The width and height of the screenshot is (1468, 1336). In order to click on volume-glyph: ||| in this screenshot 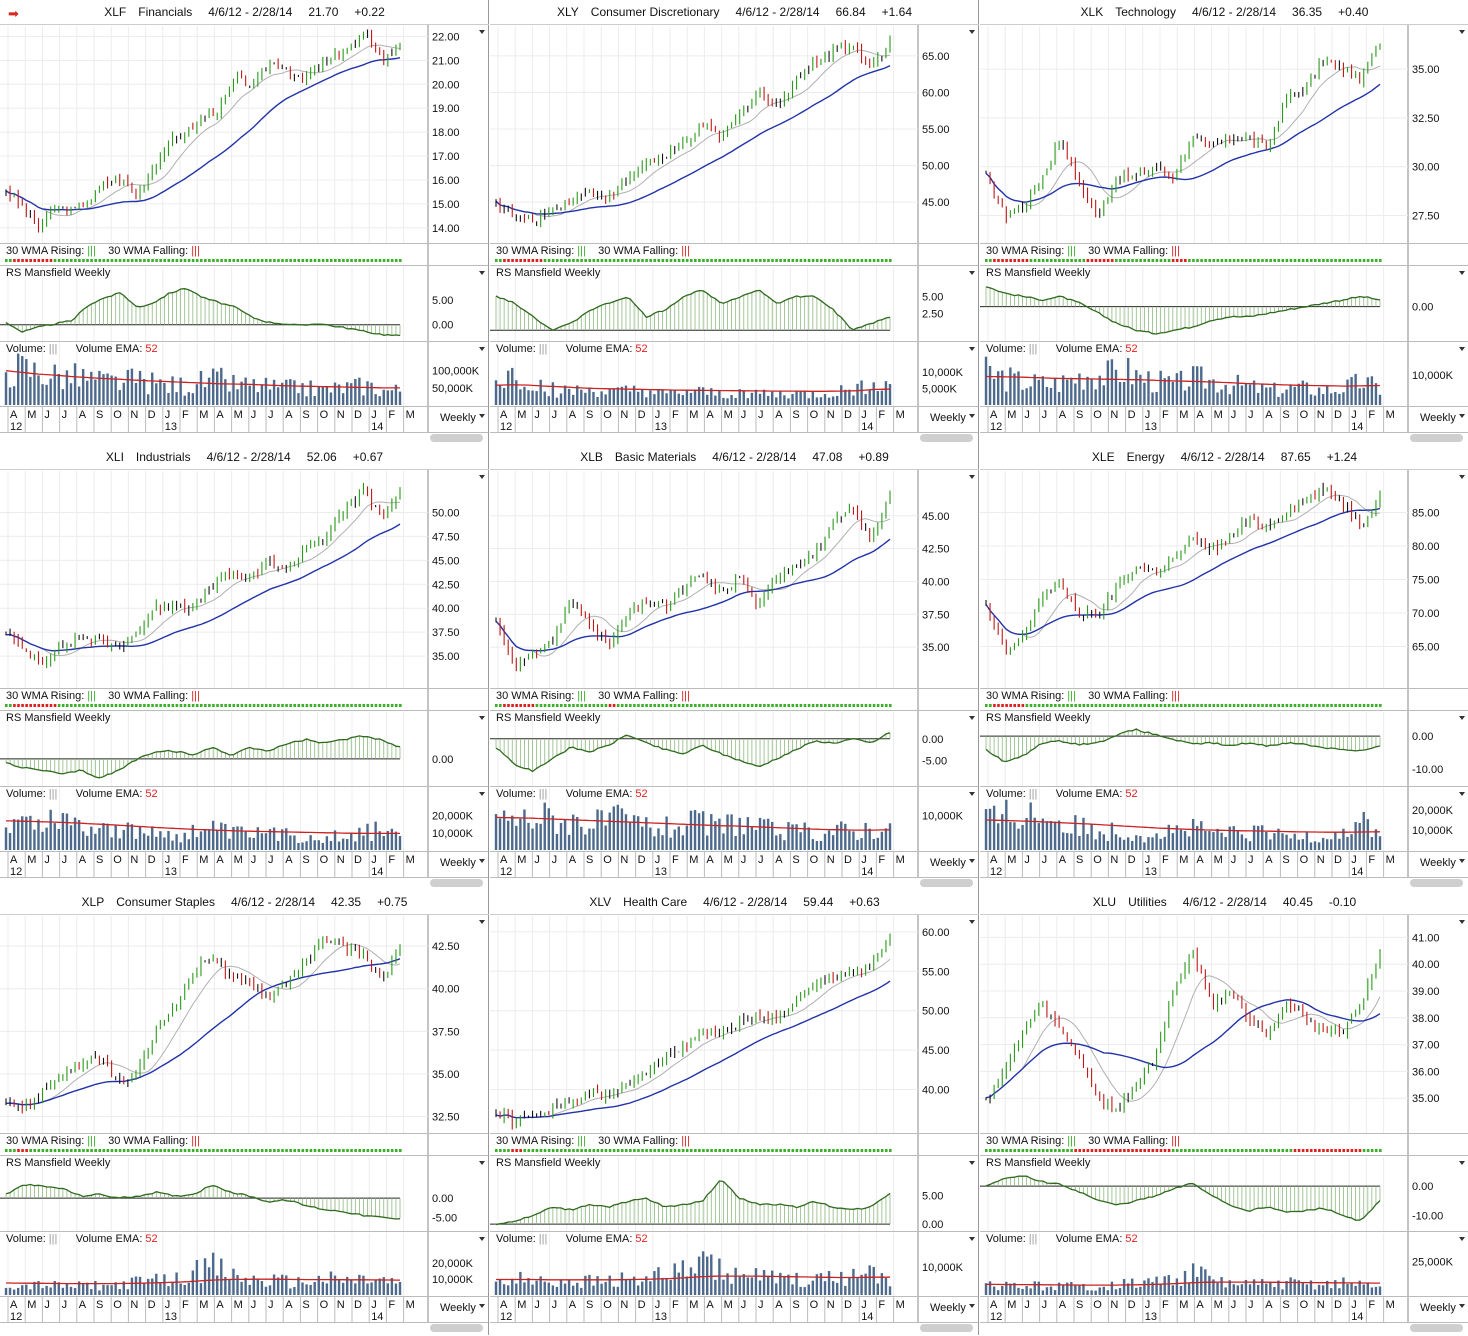, I will do `click(541, 1239)`.